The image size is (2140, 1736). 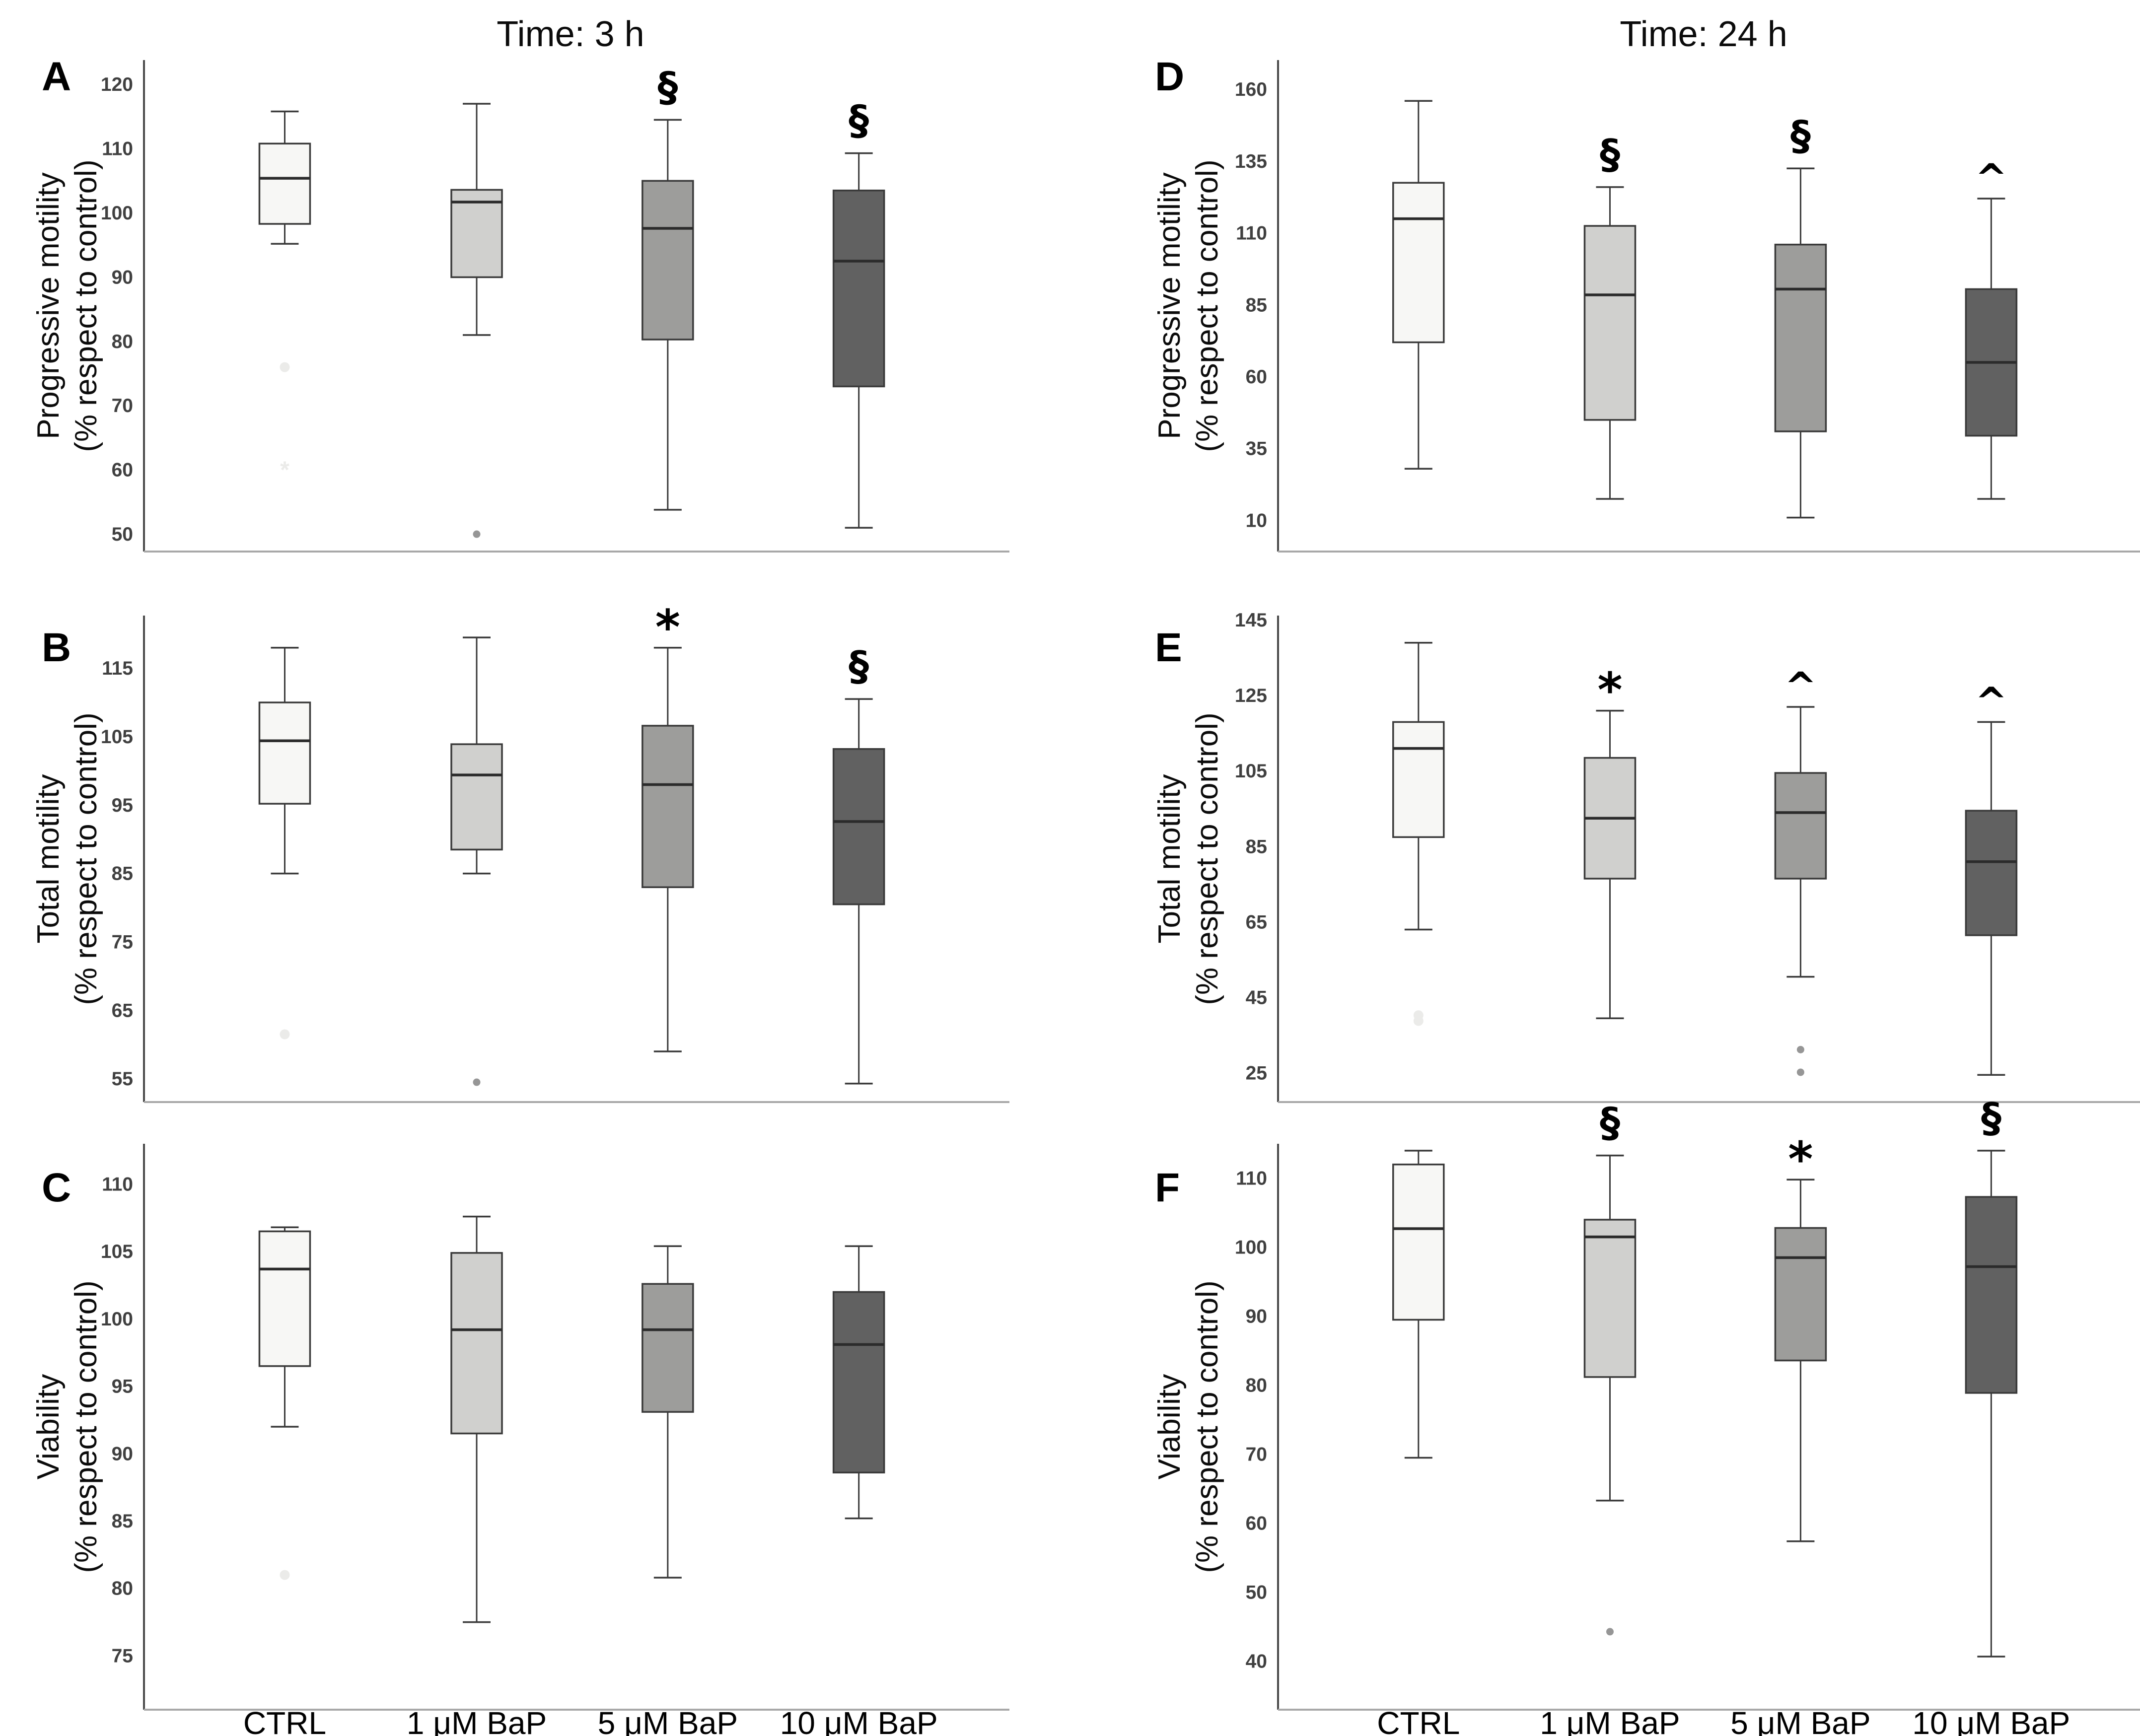 What do you see at coordinates (1251, 771) in the screenshot?
I see `y-tick-label: 105` at bounding box center [1251, 771].